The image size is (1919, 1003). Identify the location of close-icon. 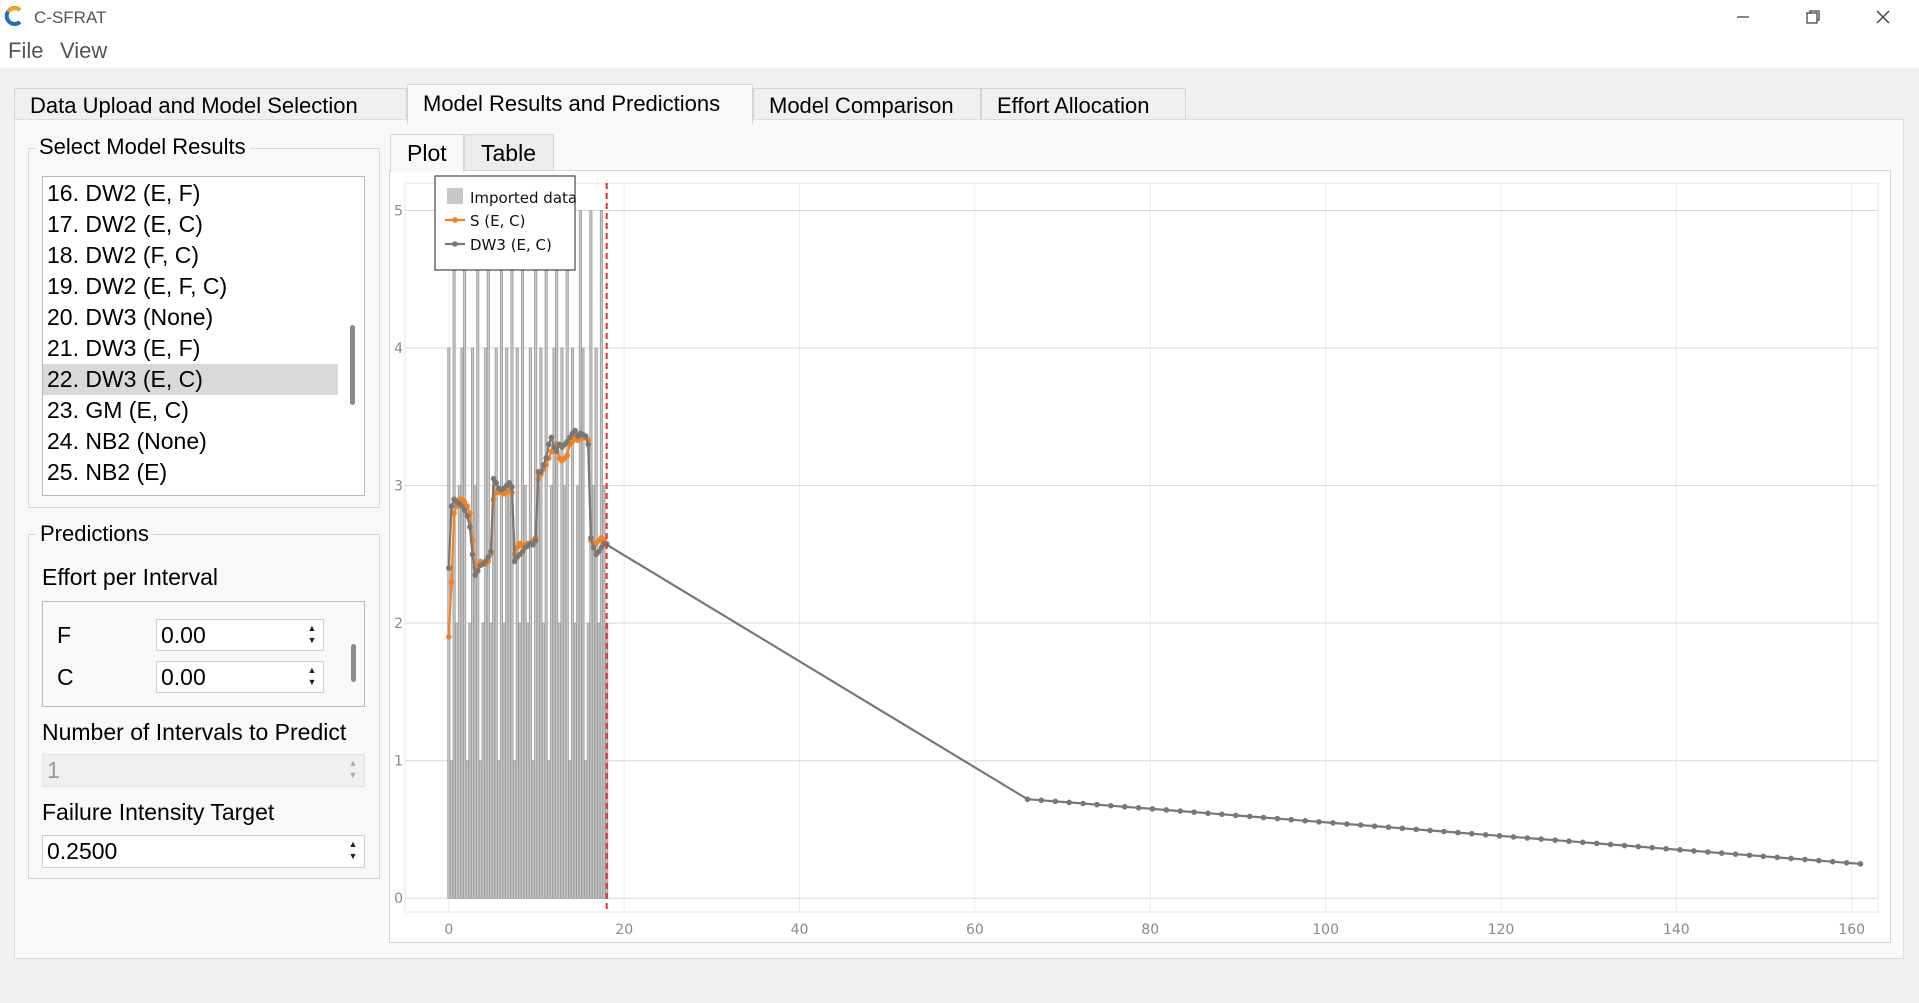
(1883, 17).